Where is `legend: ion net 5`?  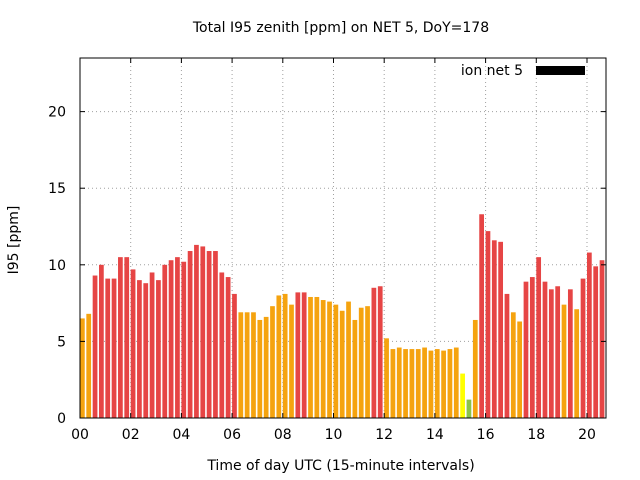 legend: ion net 5 is located at coordinates (523, 71).